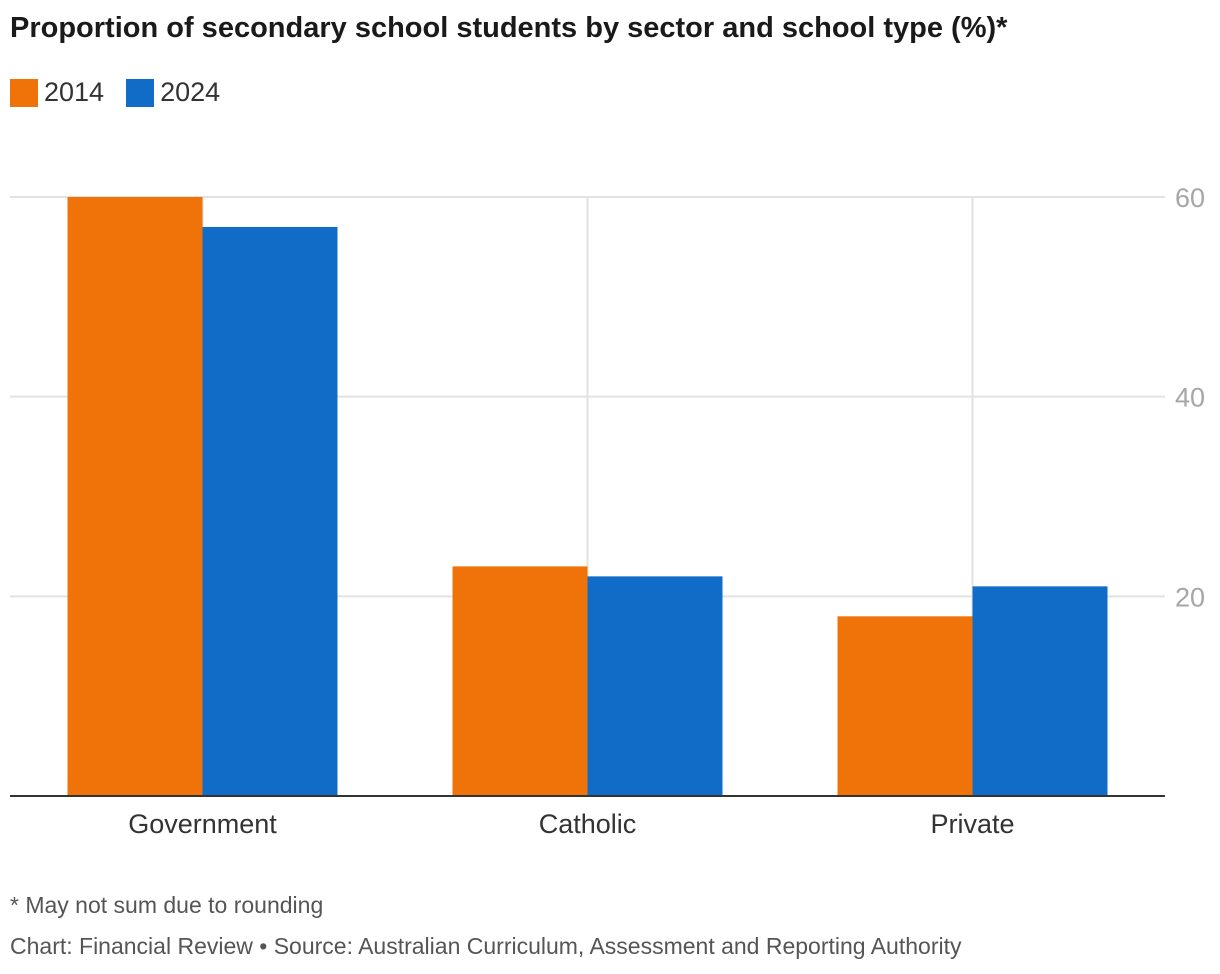  What do you see at coordinates (135, 496) in the screenshot?
I see `bar-government-2014` at bounding box center [135, 496].